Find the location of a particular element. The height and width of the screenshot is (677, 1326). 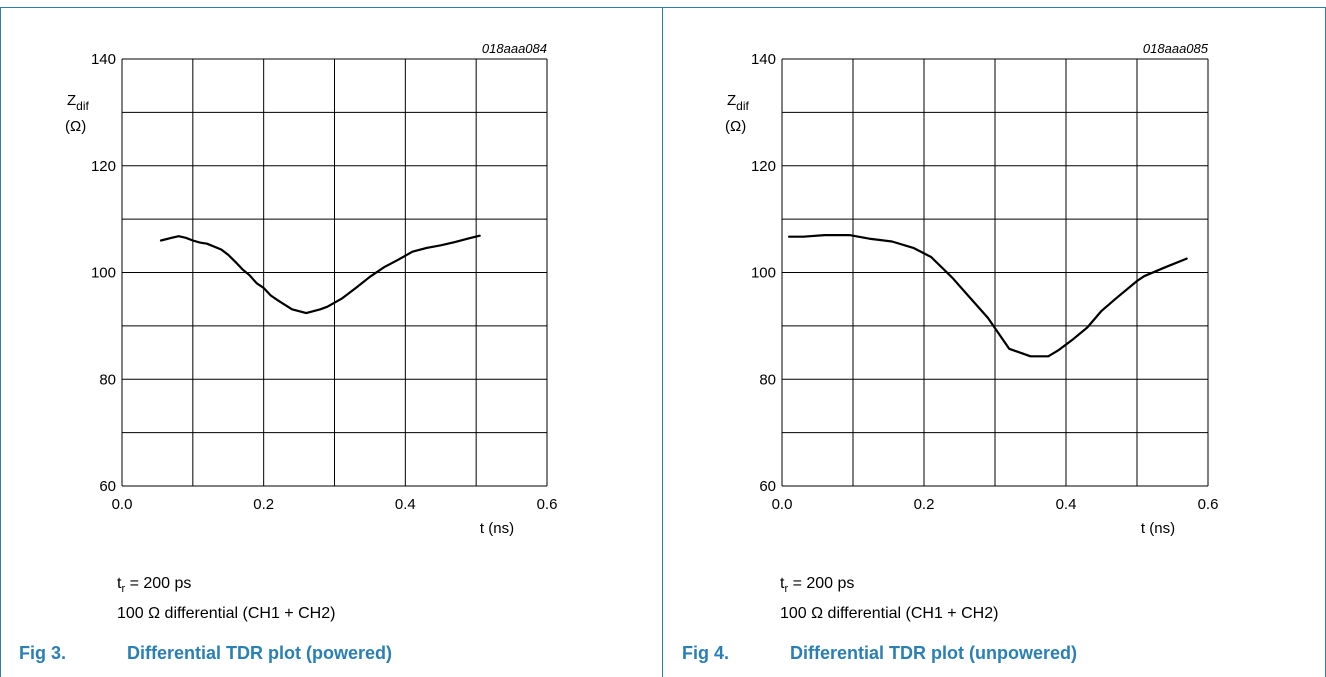

figure-id-label: 018aaa084 is located at coordinates (514, 48).